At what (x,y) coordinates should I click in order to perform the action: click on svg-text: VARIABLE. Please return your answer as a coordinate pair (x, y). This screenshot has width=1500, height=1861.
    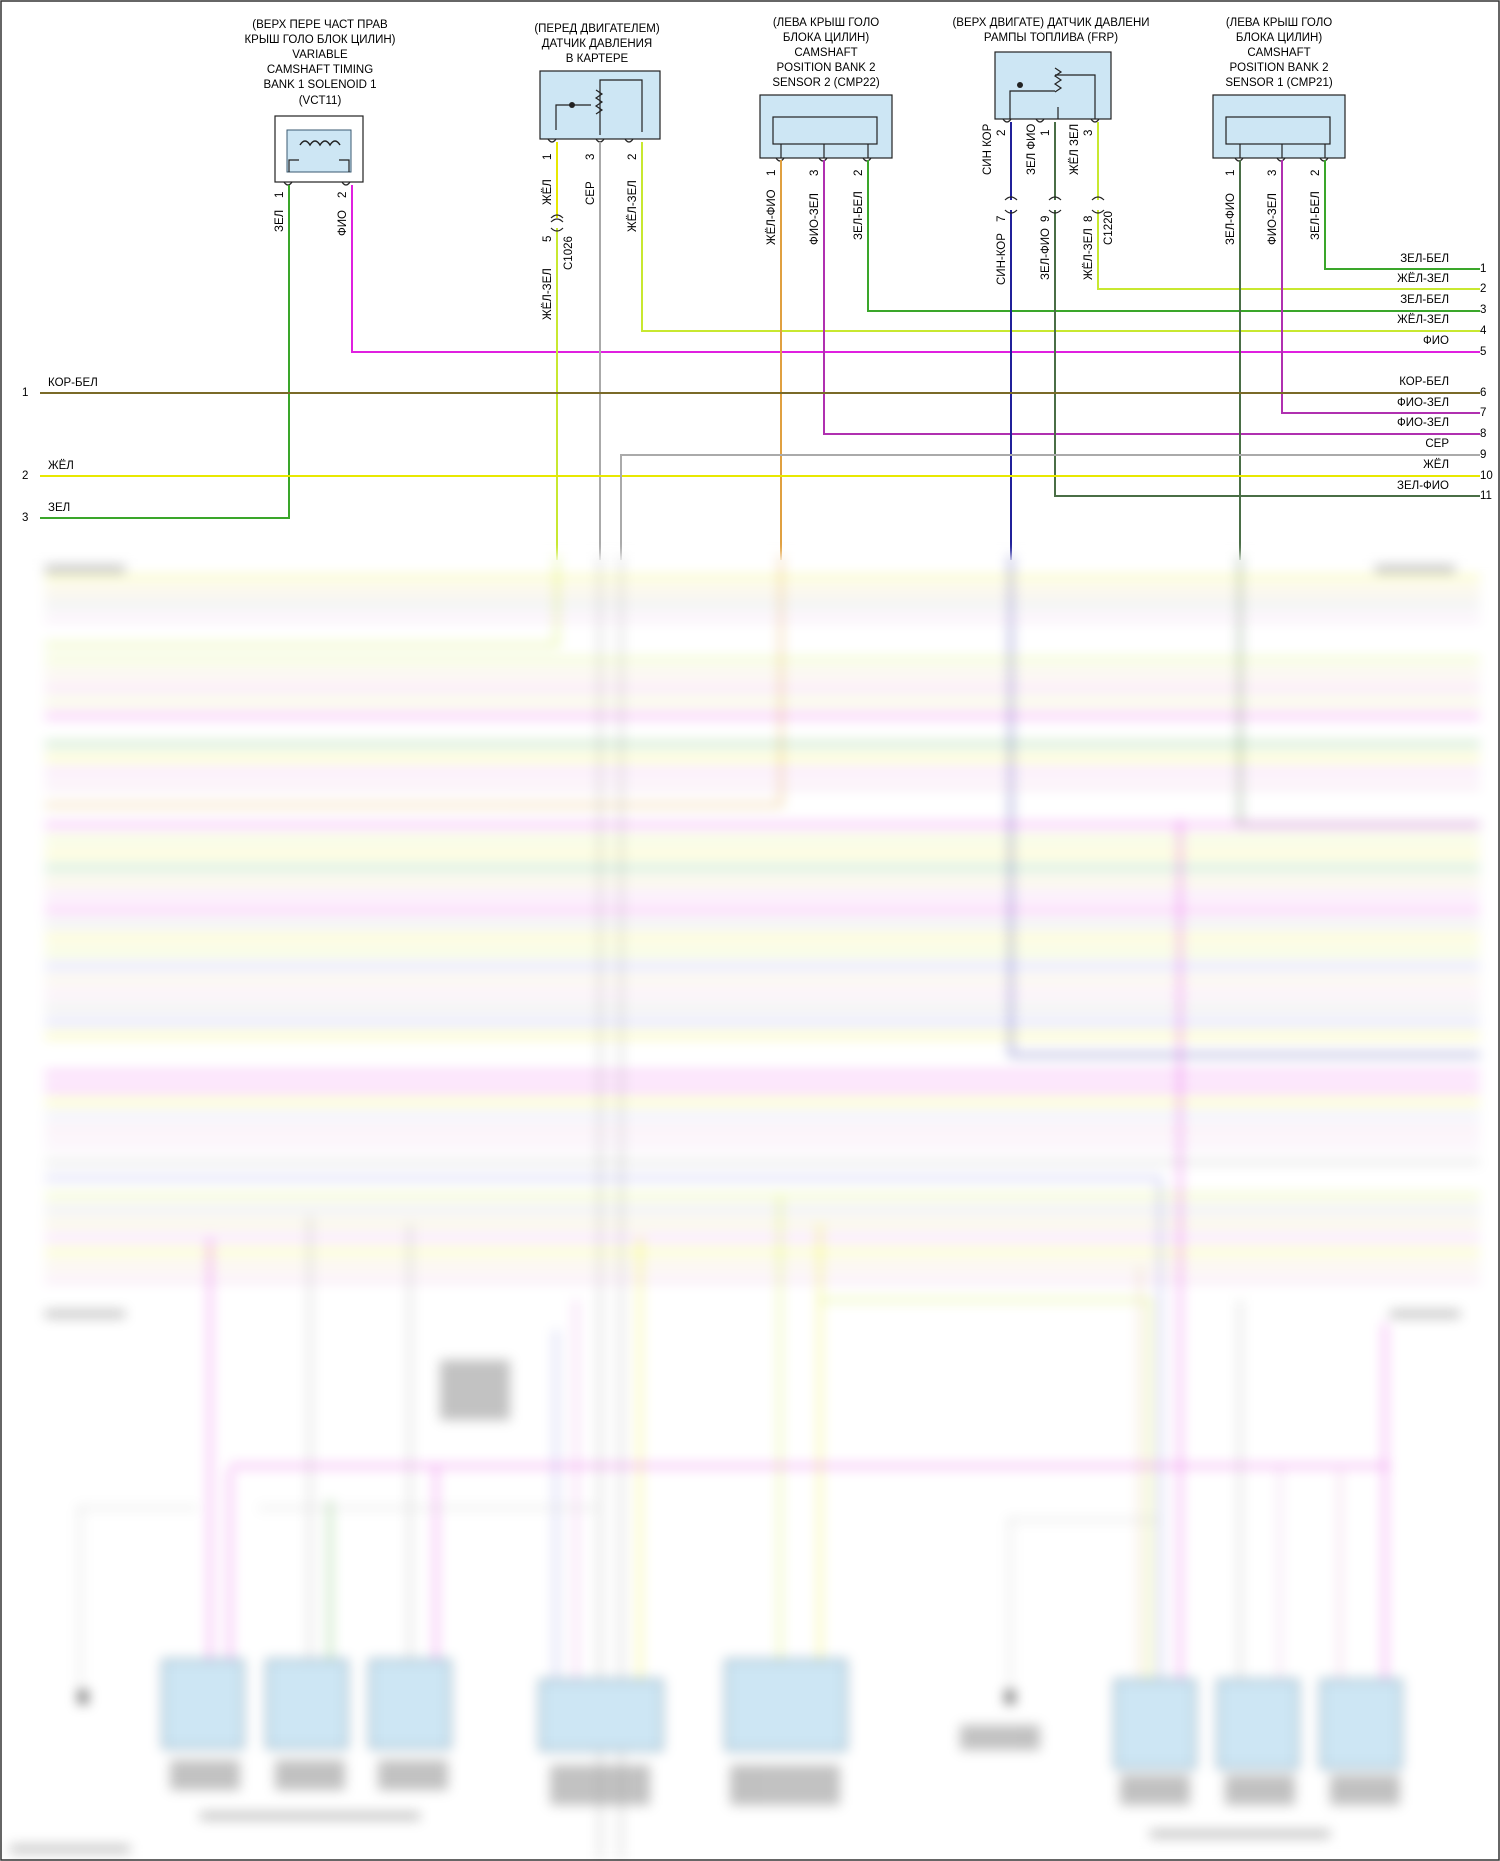
    Looking at the image, I should click on (320, 55).